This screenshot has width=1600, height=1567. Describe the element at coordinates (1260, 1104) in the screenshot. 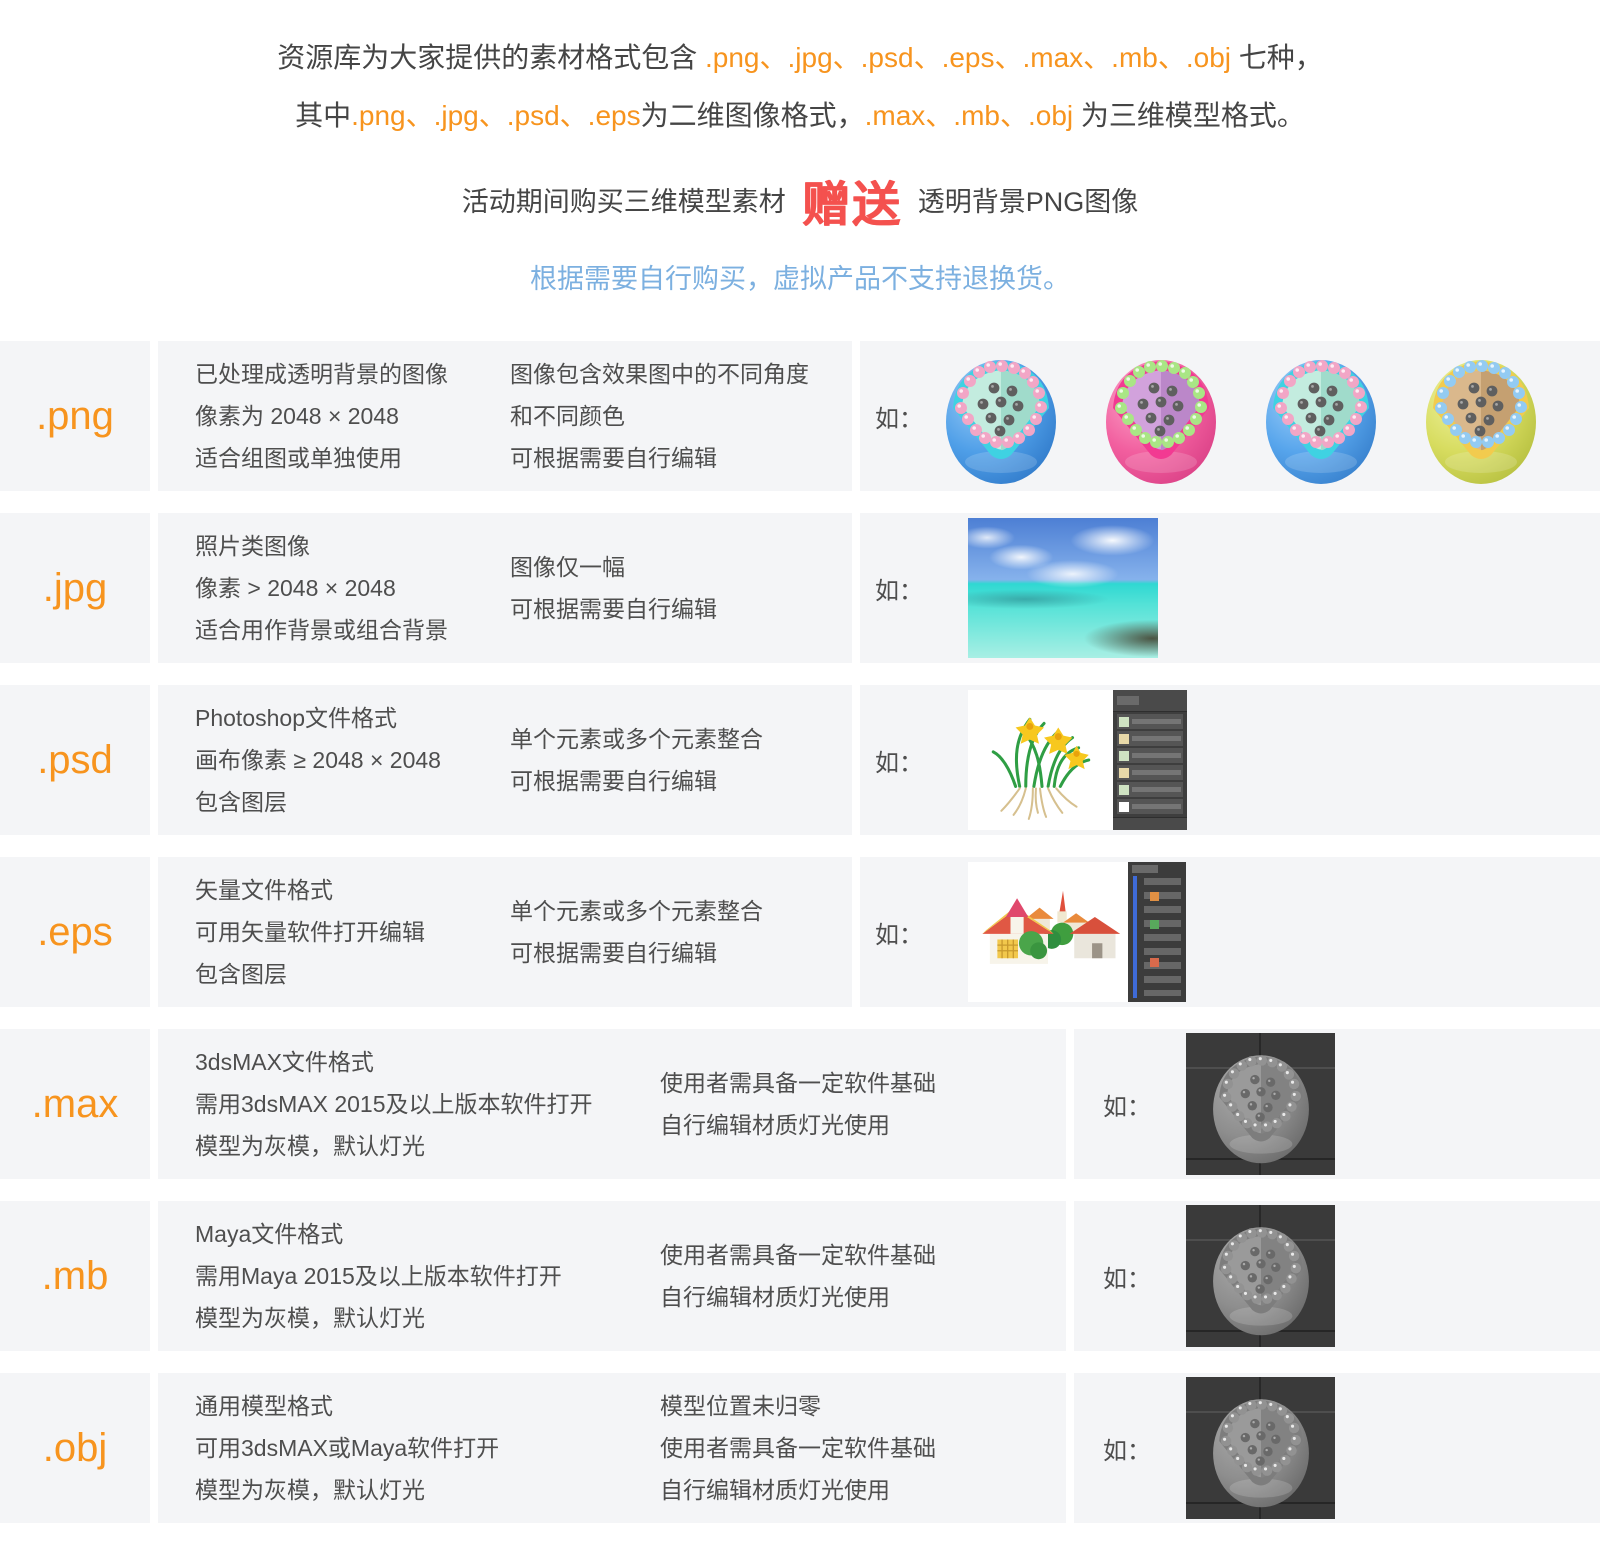

I see `max-example-viewport` at that location.